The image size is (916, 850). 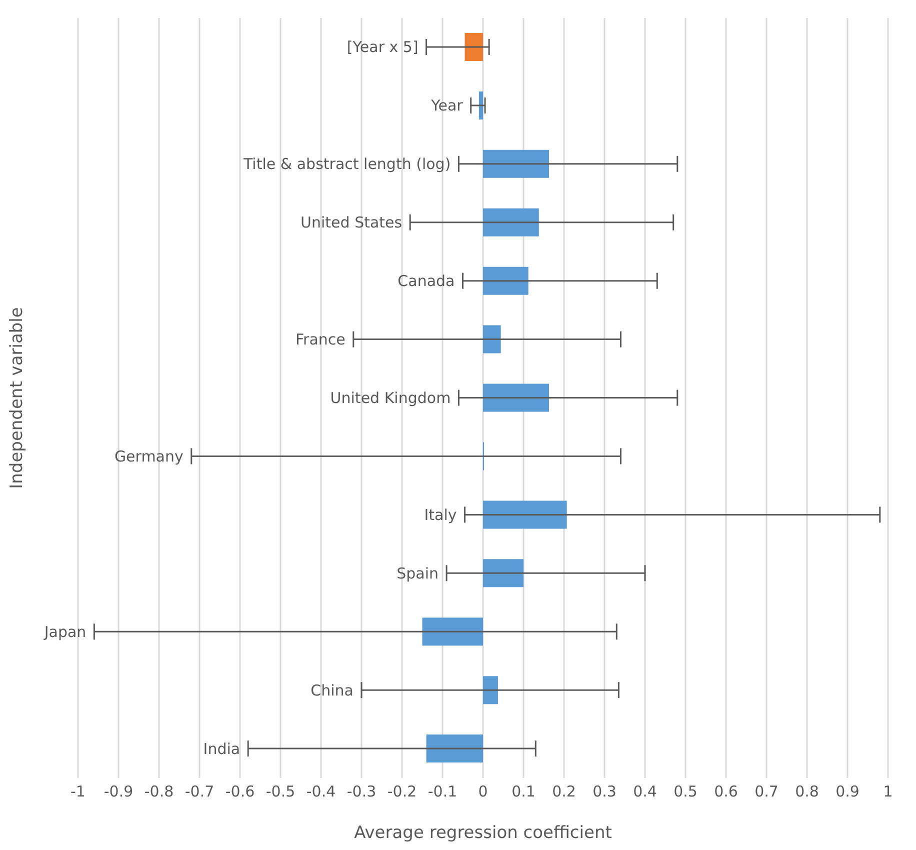 I want to click on x-tick-label: -1, so click(x=78, y=791).